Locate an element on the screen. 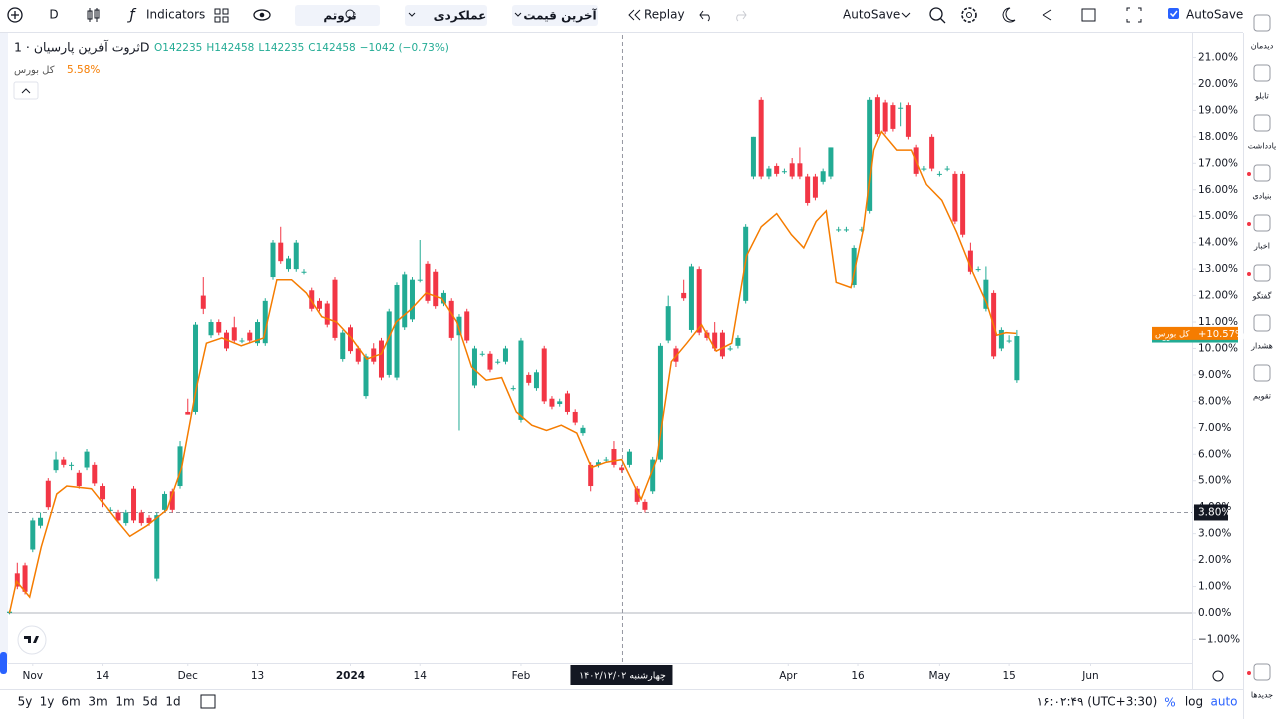 This screenshot has width=1280, height=719. replay-icon is located at coordinates (634, 15).